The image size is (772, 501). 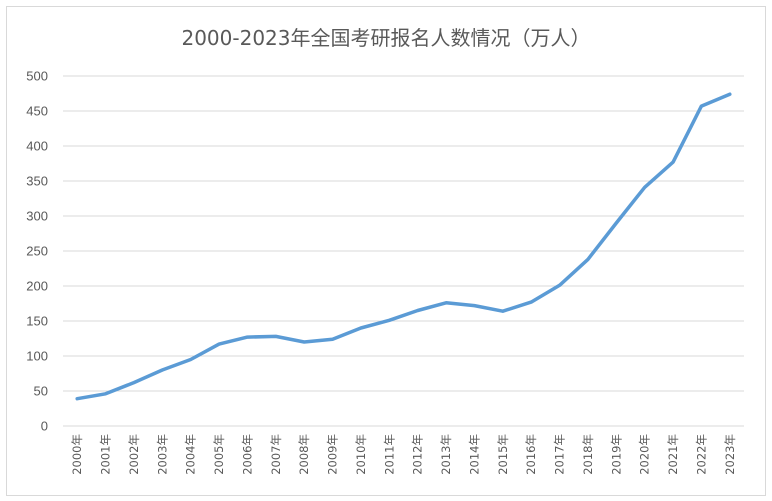 I want to click on y-tick-label: 100, so click(x=37, y=356).